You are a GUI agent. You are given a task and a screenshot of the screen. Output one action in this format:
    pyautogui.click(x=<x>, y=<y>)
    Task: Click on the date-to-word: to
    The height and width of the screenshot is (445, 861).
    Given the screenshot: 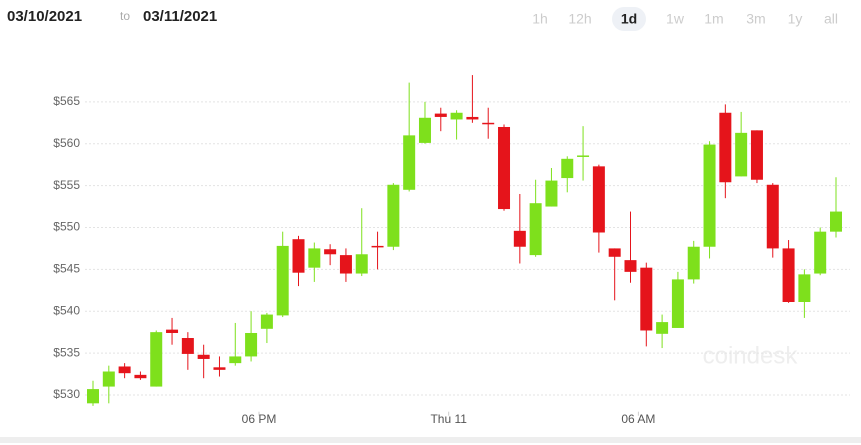 What is the action you would take?
    pyautogui.click(x=125, y=16)
    